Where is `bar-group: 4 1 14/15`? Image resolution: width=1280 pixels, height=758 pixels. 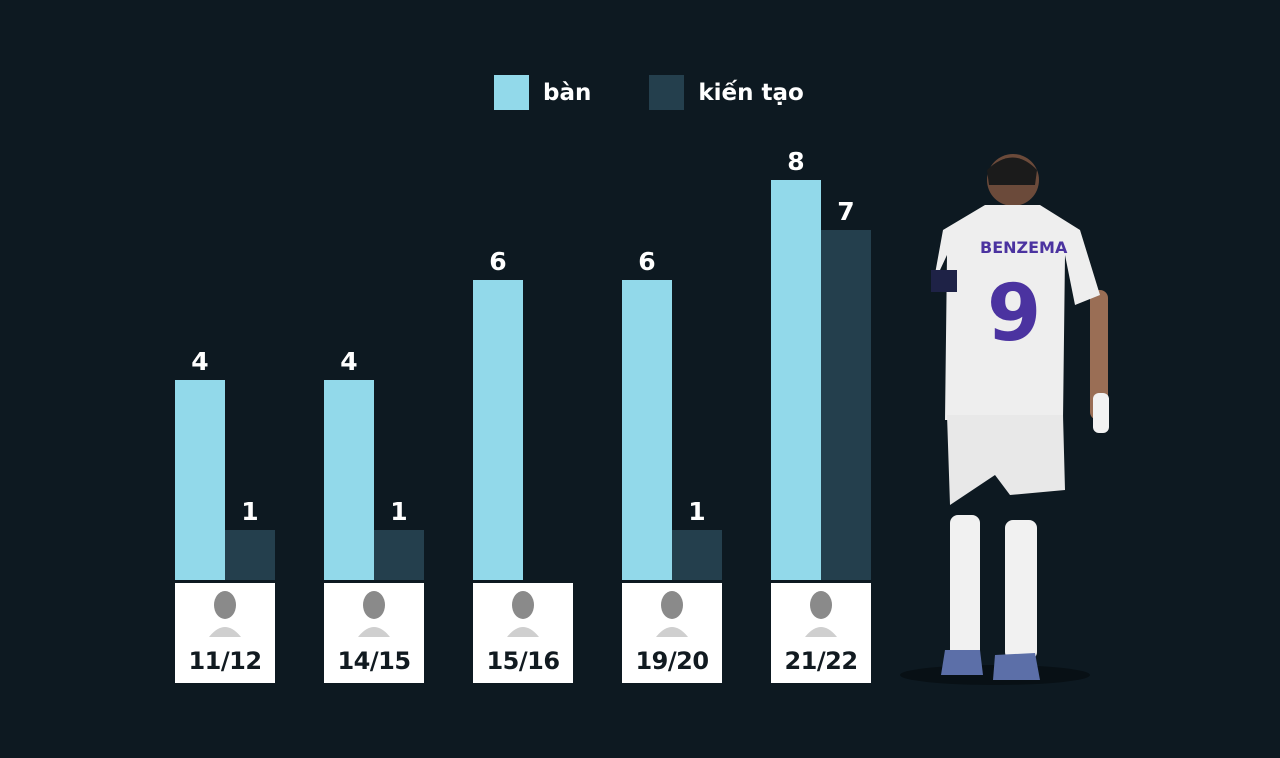 bar-group: 4 1 14/15 is located at coordinates (374, 379).